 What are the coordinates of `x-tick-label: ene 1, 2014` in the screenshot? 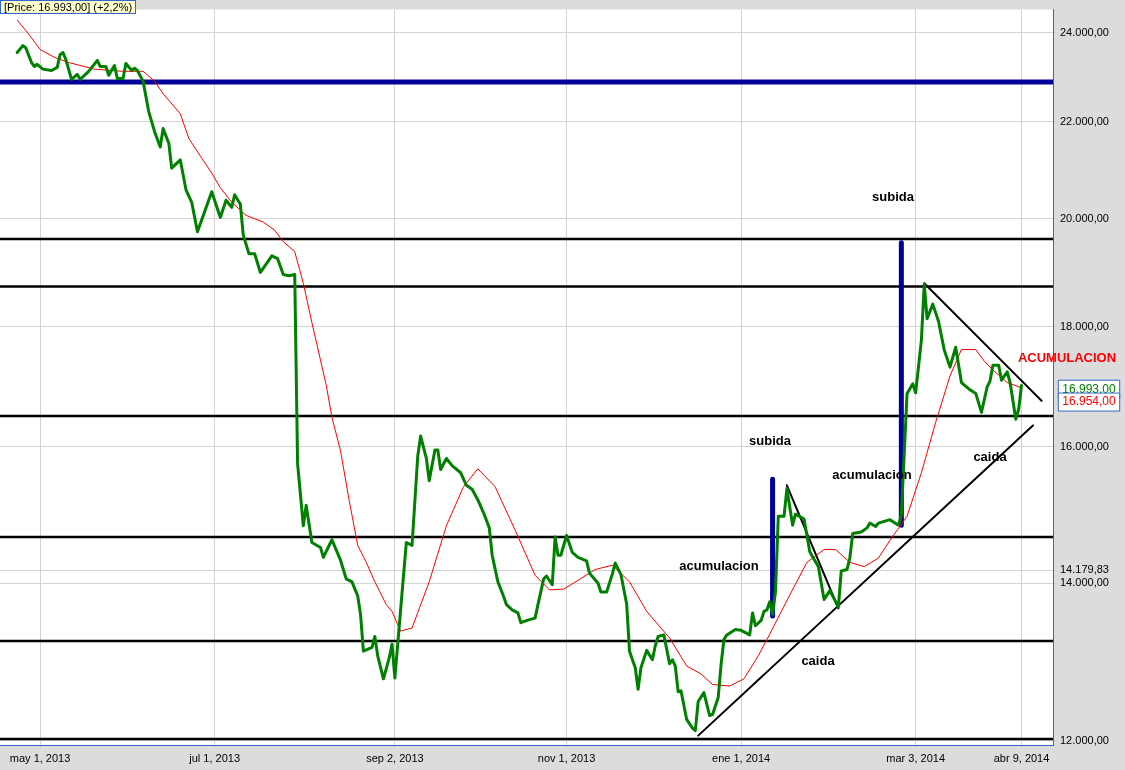 It's located at (741, 757).